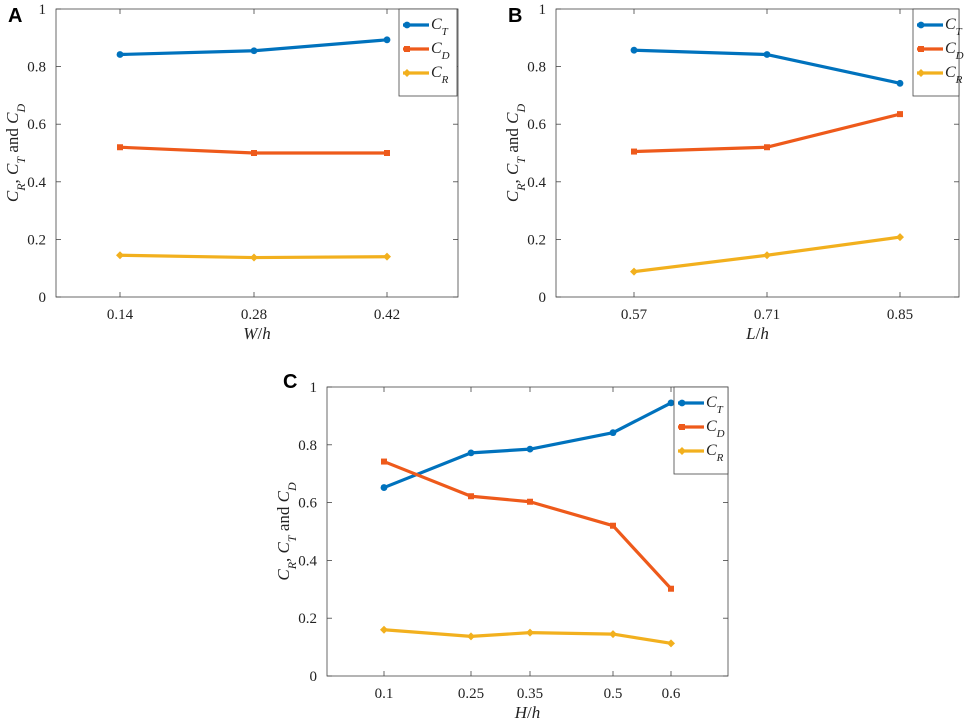  Describe the element at coordinates (15, 16) in the screenshot. I see `panel-letter: A` at that location.